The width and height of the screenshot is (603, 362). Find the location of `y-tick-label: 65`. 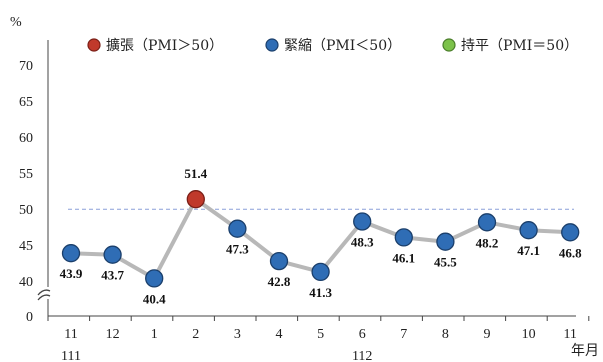

y-tick-label: 65 is located at coordinates (26, 102).